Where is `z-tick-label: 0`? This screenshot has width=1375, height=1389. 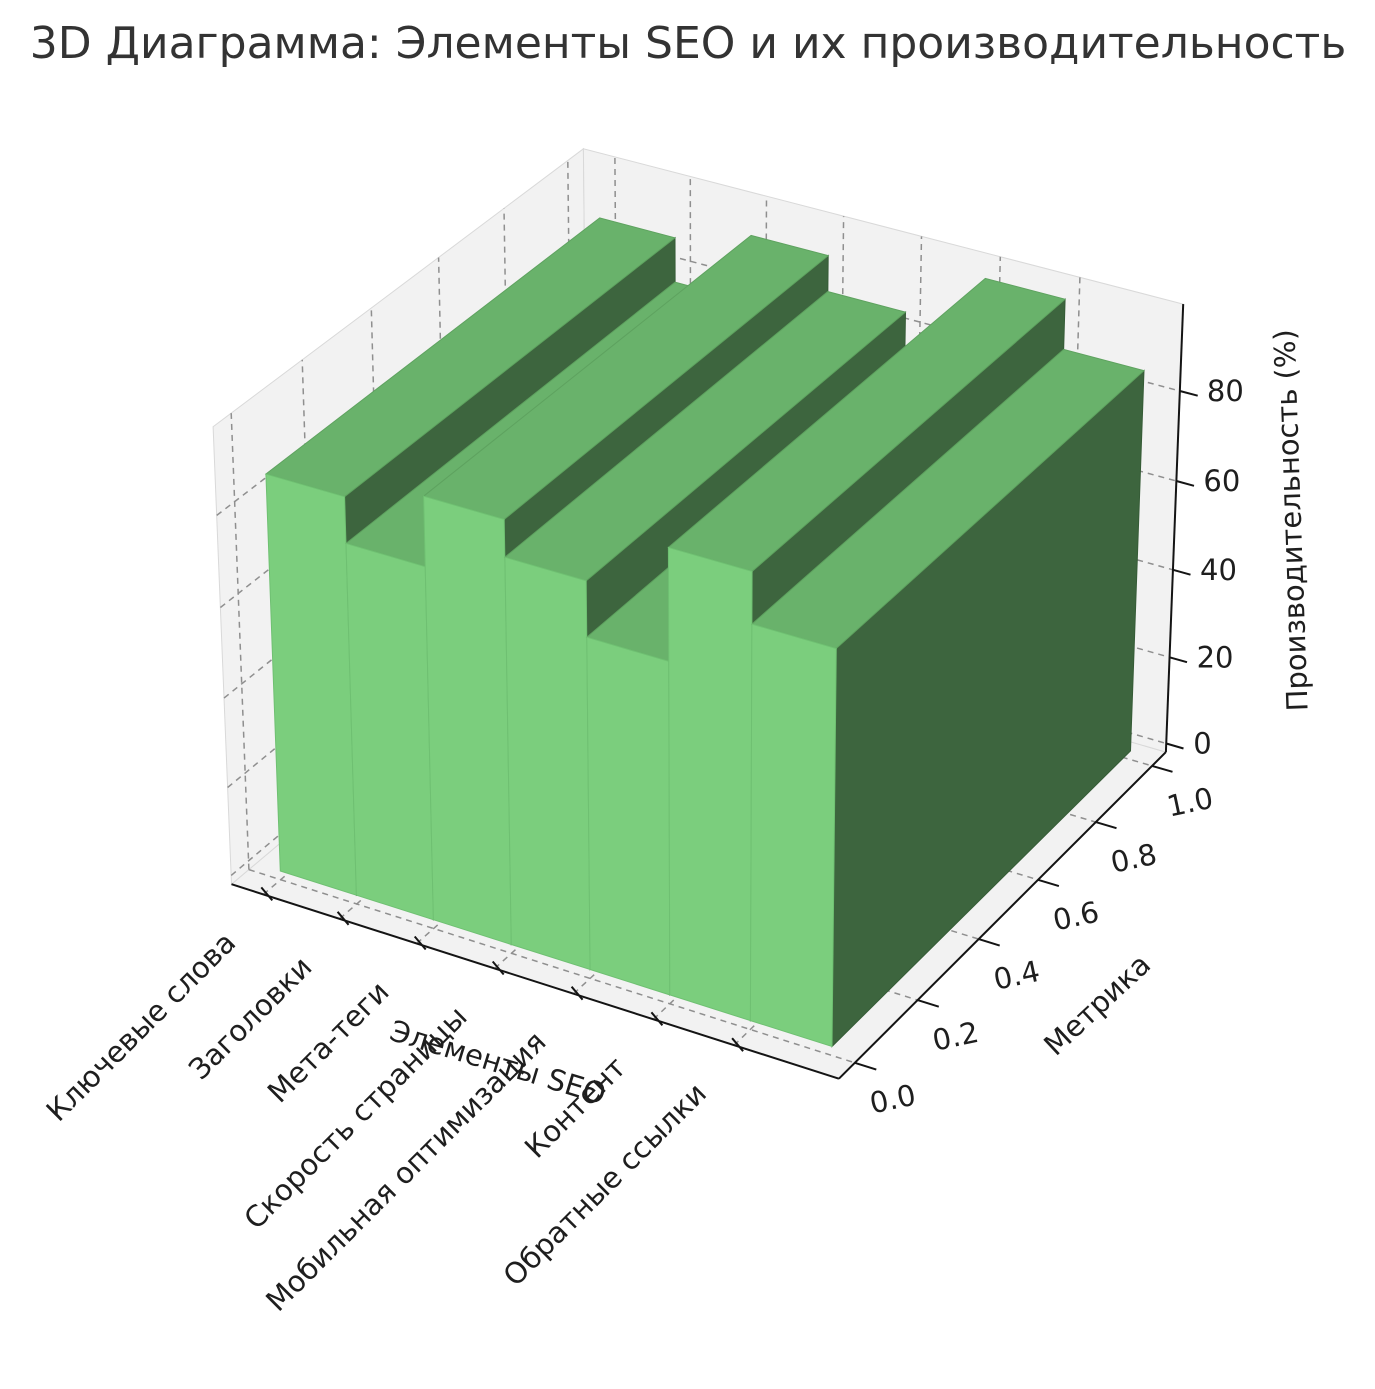
z-tick-label: 0 is located at coordinates (1202, 744).